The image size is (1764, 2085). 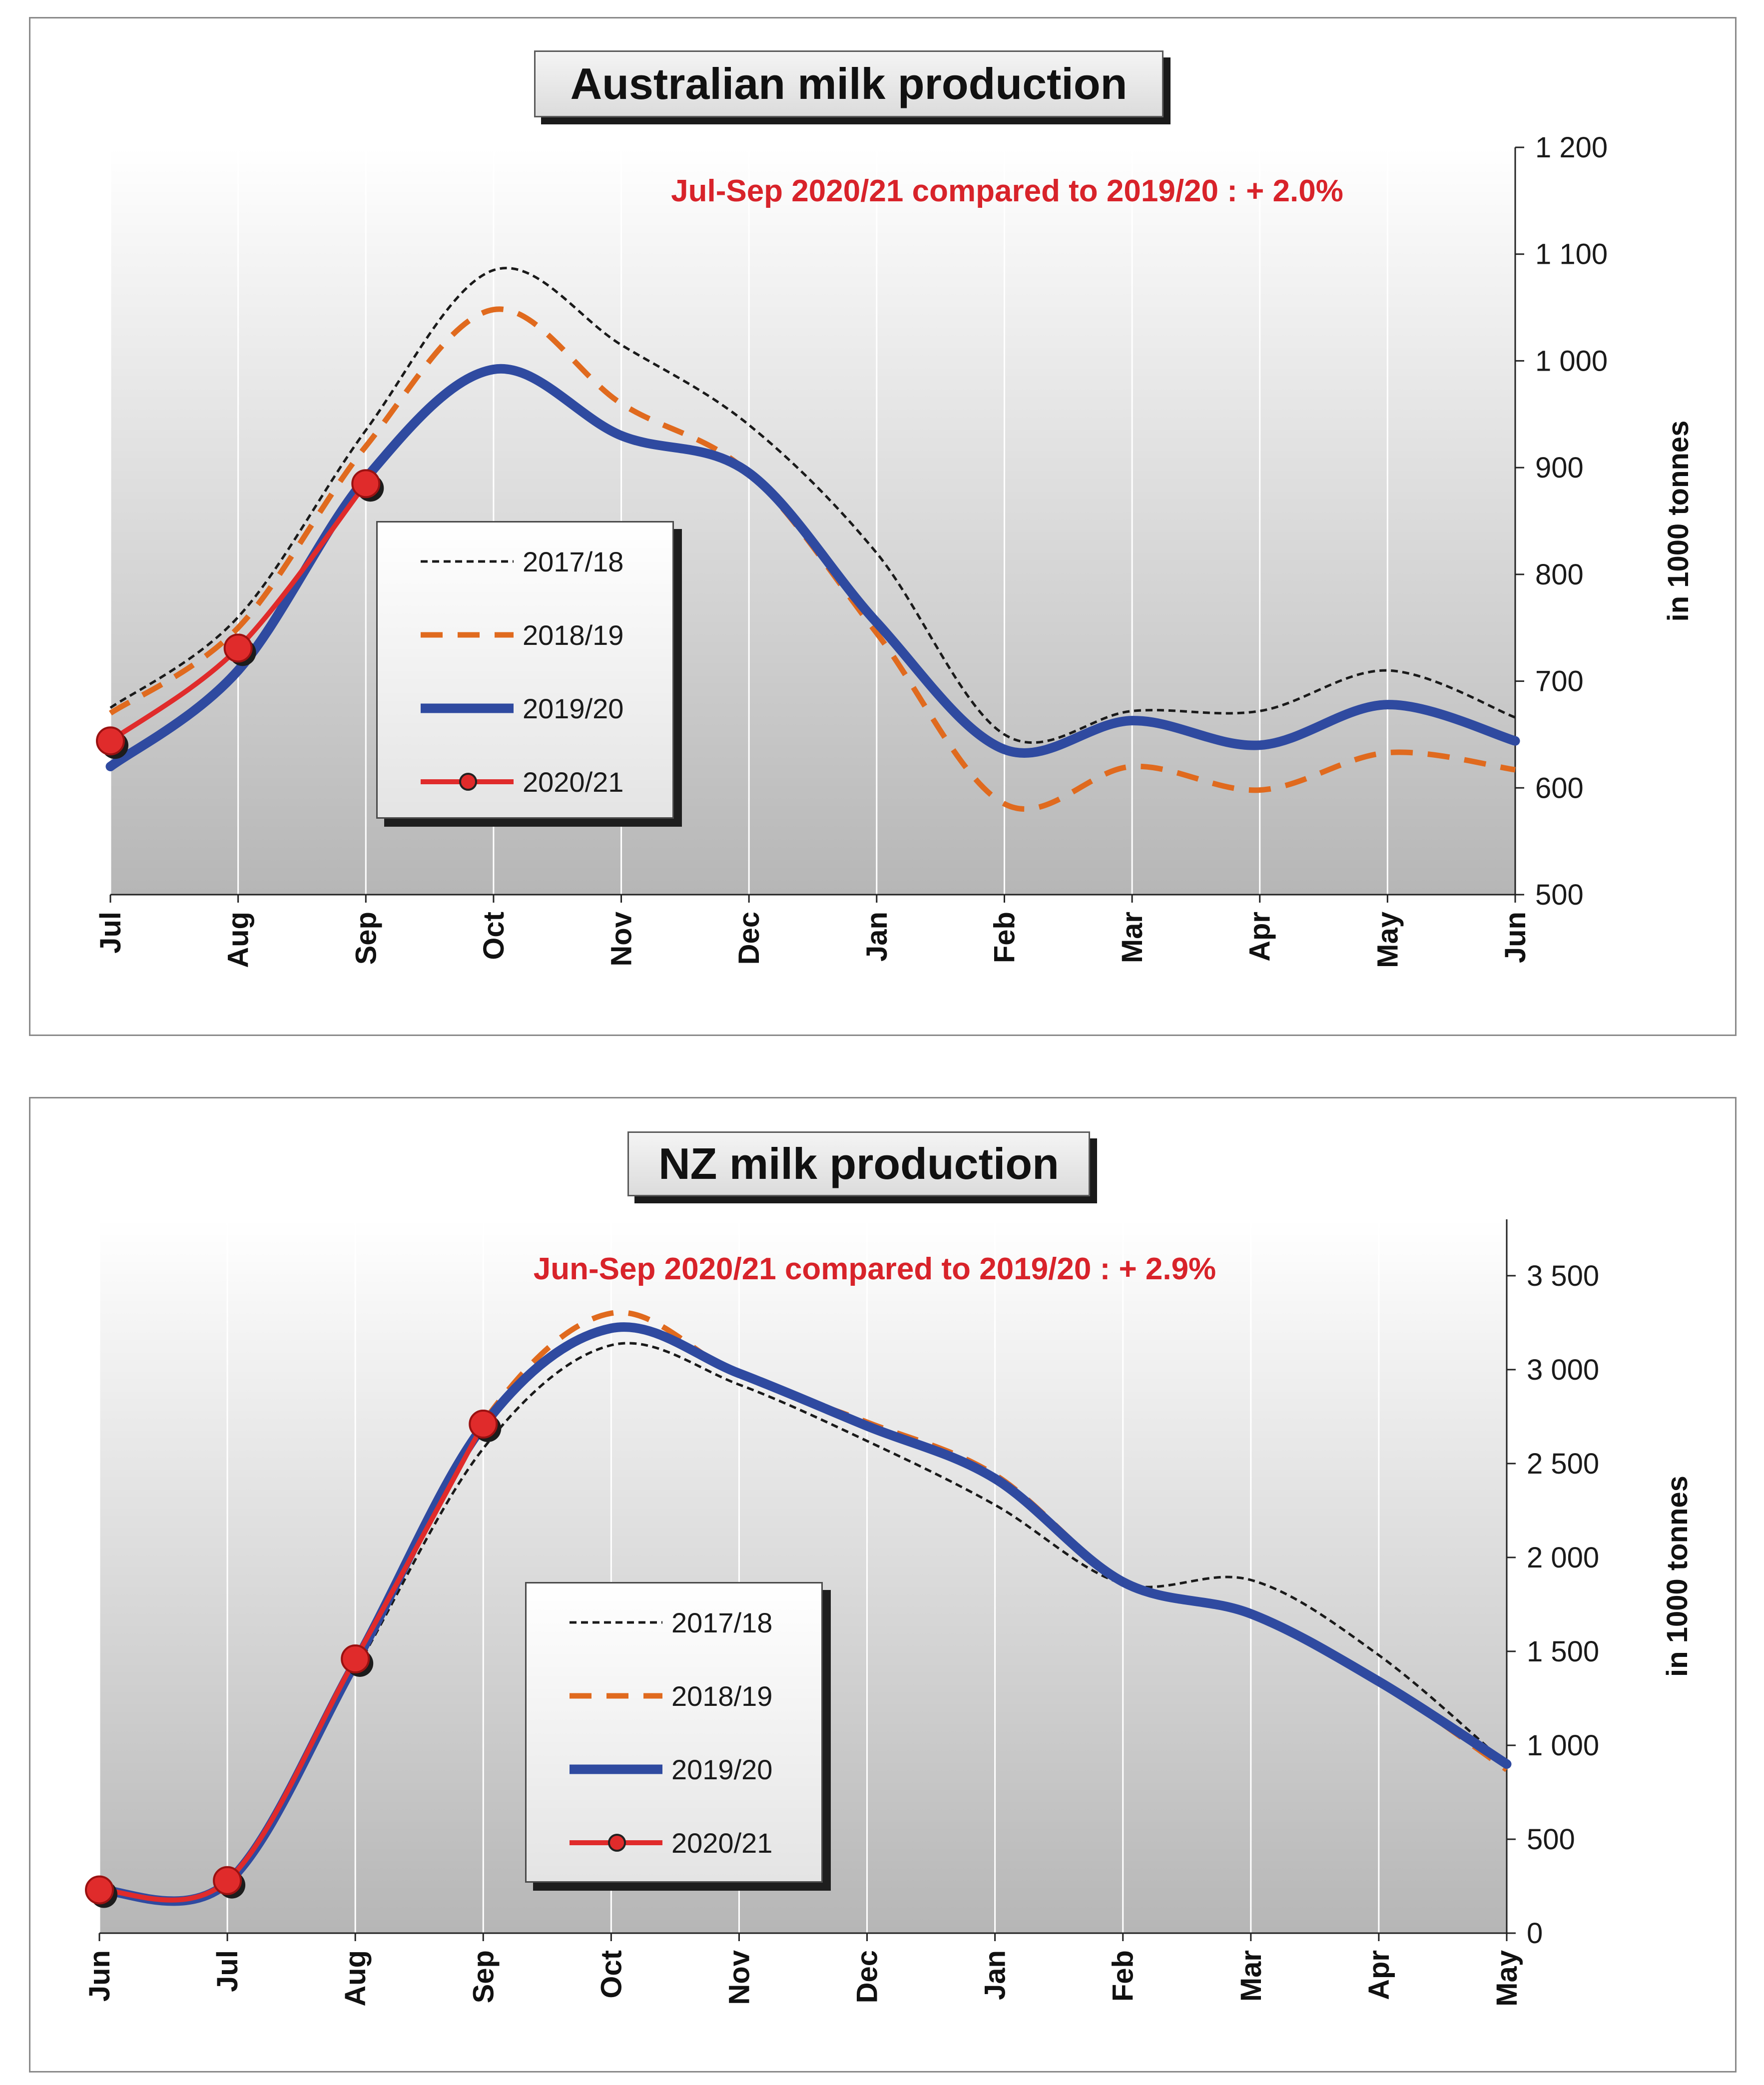 I want to click on y-tick-label: 2 000, so click(x=1563, y=1558).